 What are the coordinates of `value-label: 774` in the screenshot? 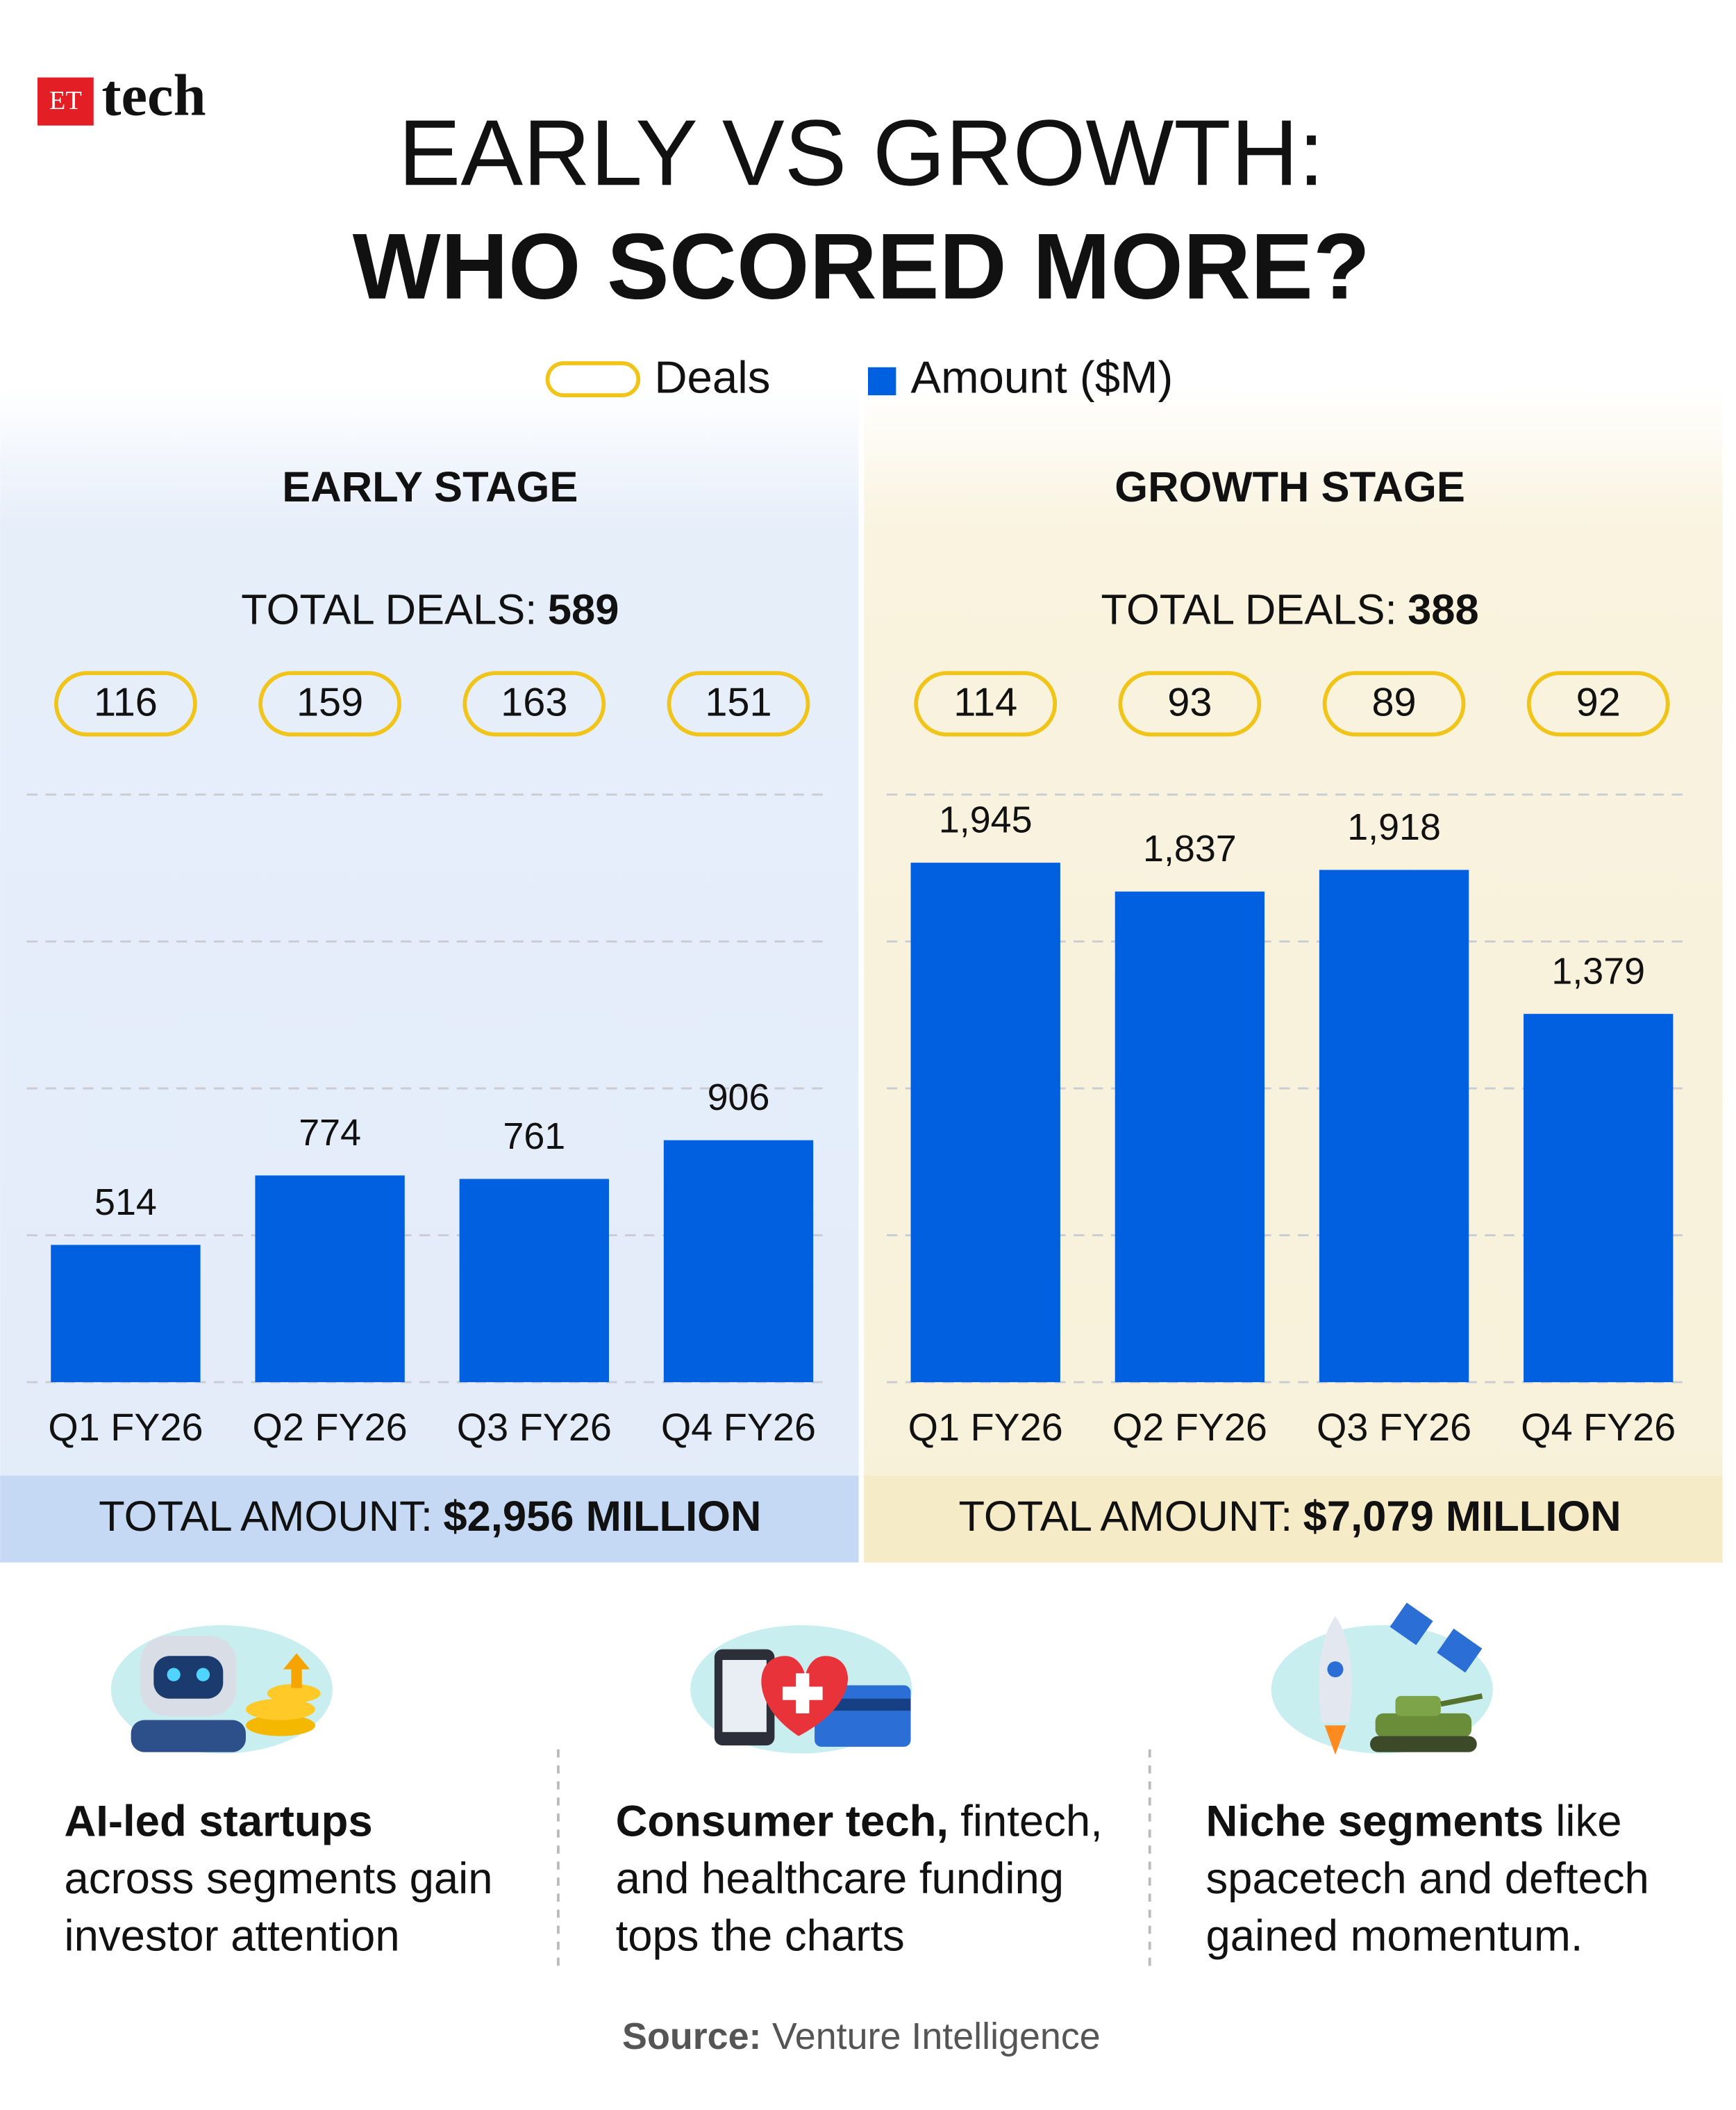 It's located at (330, 1133).